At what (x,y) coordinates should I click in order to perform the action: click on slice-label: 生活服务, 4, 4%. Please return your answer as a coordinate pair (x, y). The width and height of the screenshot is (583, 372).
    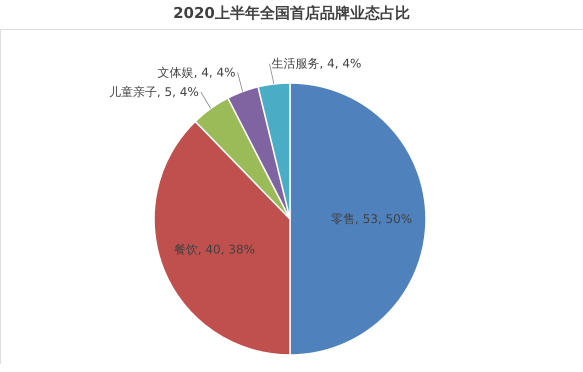
    Looking at the image, I should click on (317, 63).